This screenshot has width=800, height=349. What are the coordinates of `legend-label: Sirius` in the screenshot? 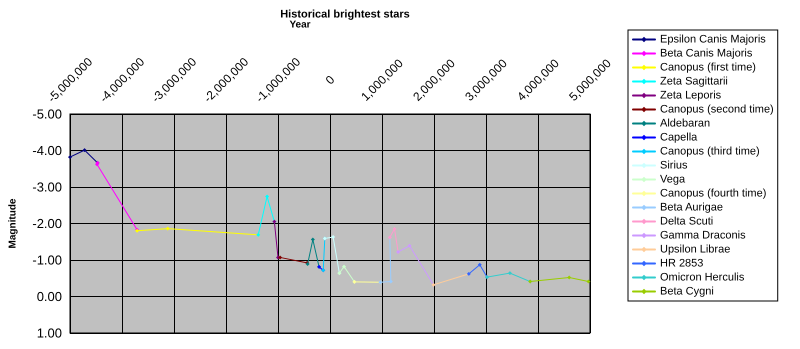 It's located at (674, 166).